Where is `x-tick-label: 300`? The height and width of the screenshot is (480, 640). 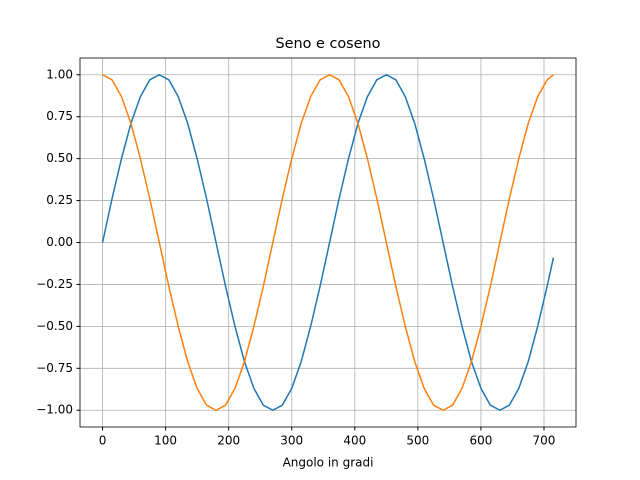 x-tick-label: 300 is located at coordinates (291, 441).